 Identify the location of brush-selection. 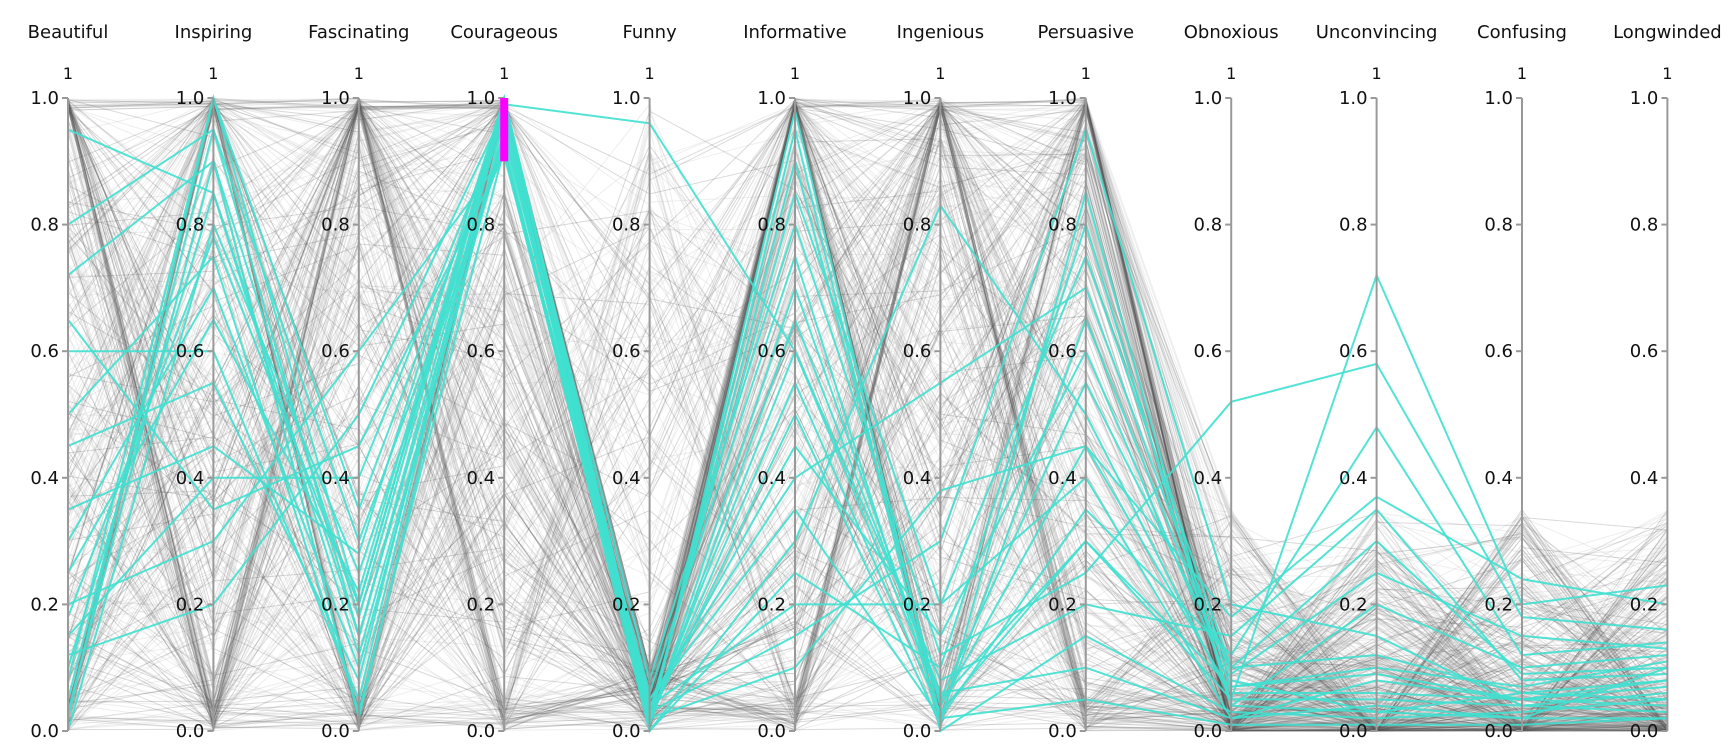
(504, 130).